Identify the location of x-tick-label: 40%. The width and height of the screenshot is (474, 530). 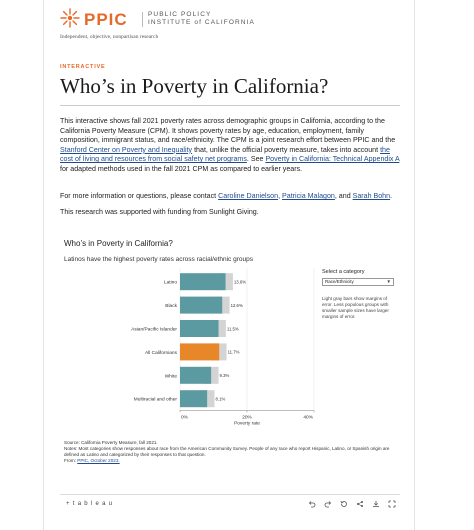
(308, 417).